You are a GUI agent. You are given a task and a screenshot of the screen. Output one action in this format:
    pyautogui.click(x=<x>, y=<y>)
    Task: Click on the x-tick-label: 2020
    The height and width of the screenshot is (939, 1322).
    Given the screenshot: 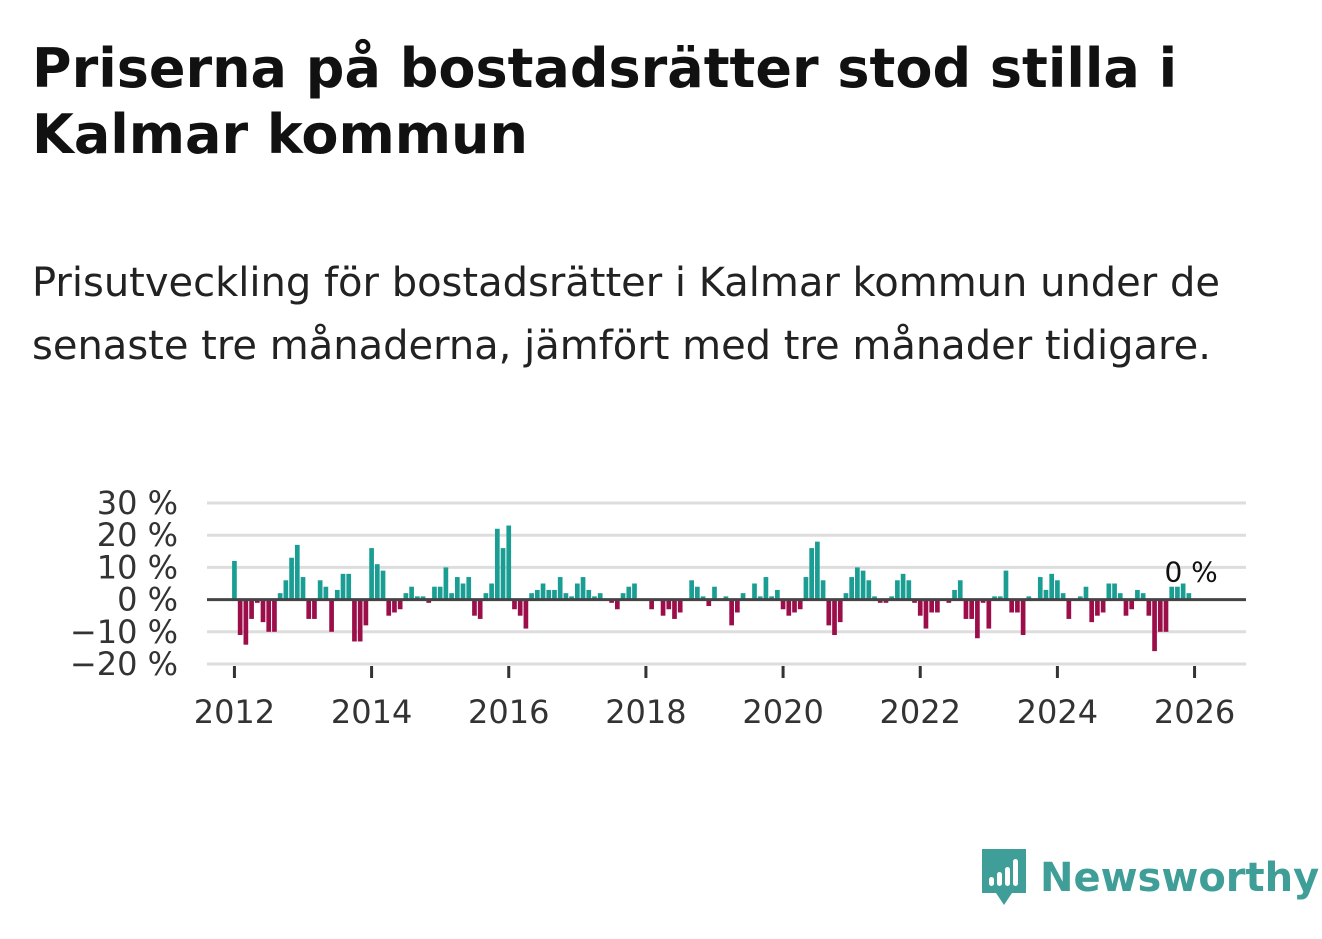 What is the action you would take?
    pyautogui.click(x=782, y=712)
    